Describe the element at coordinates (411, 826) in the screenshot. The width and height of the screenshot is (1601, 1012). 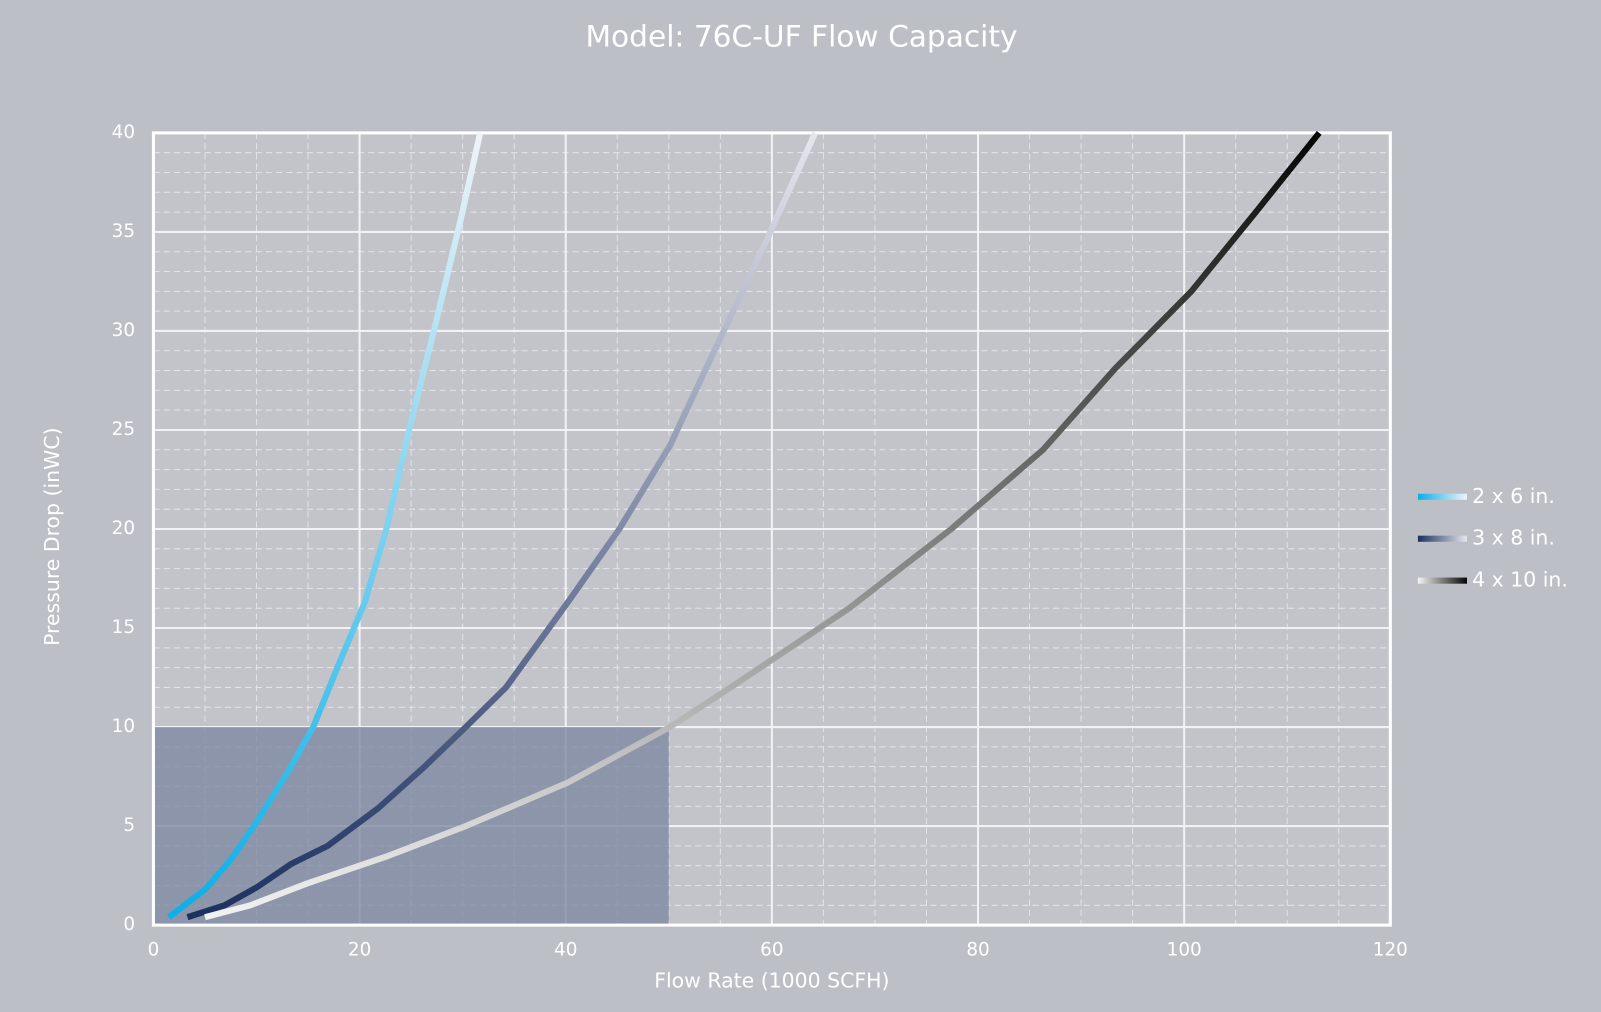
I see `highlight-region` at that location.